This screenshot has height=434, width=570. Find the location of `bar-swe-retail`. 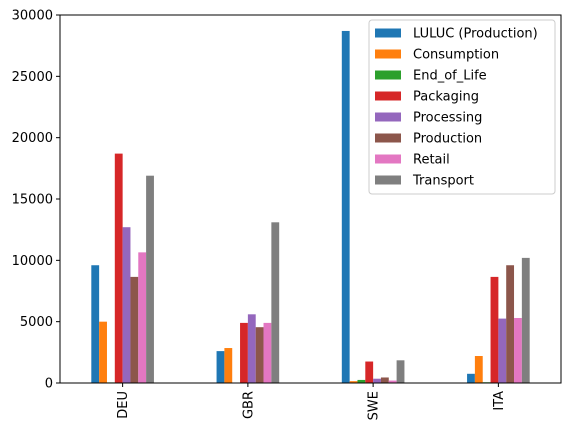

bar-swe-retail is located at coordinates (392, 381).